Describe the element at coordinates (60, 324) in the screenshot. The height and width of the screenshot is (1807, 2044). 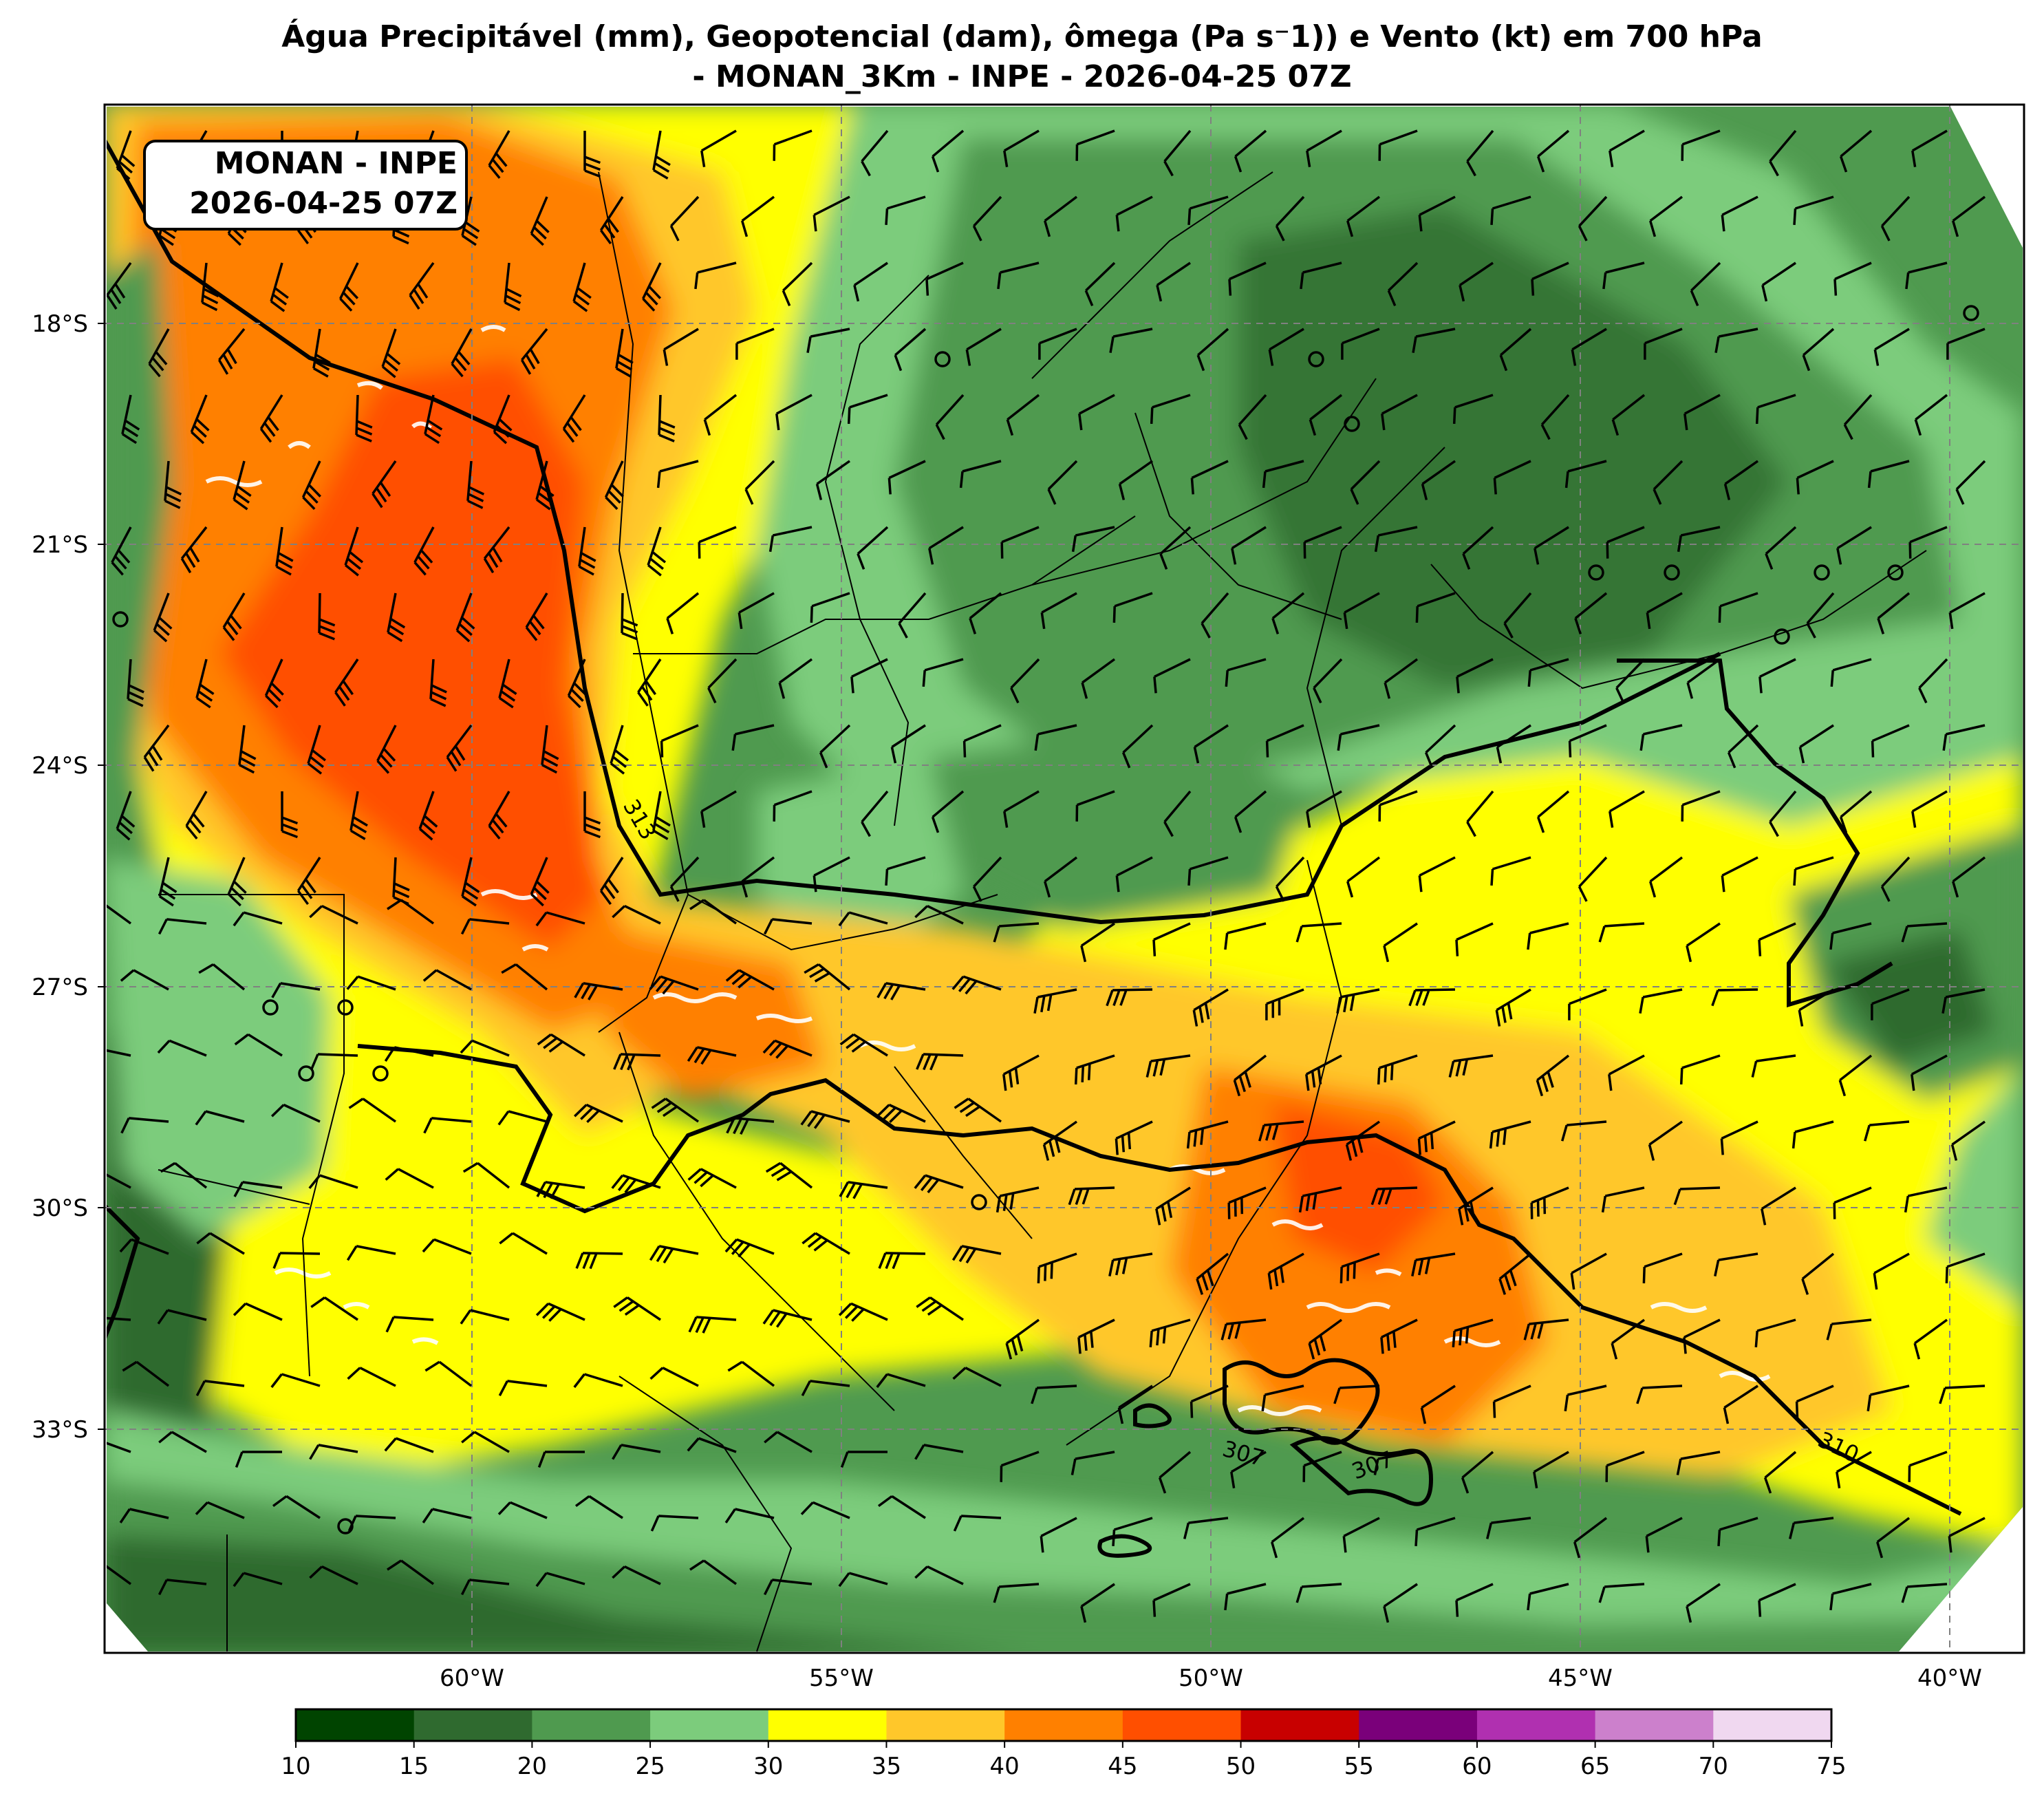
I see `lat-label-18s: 18°S` at that location.